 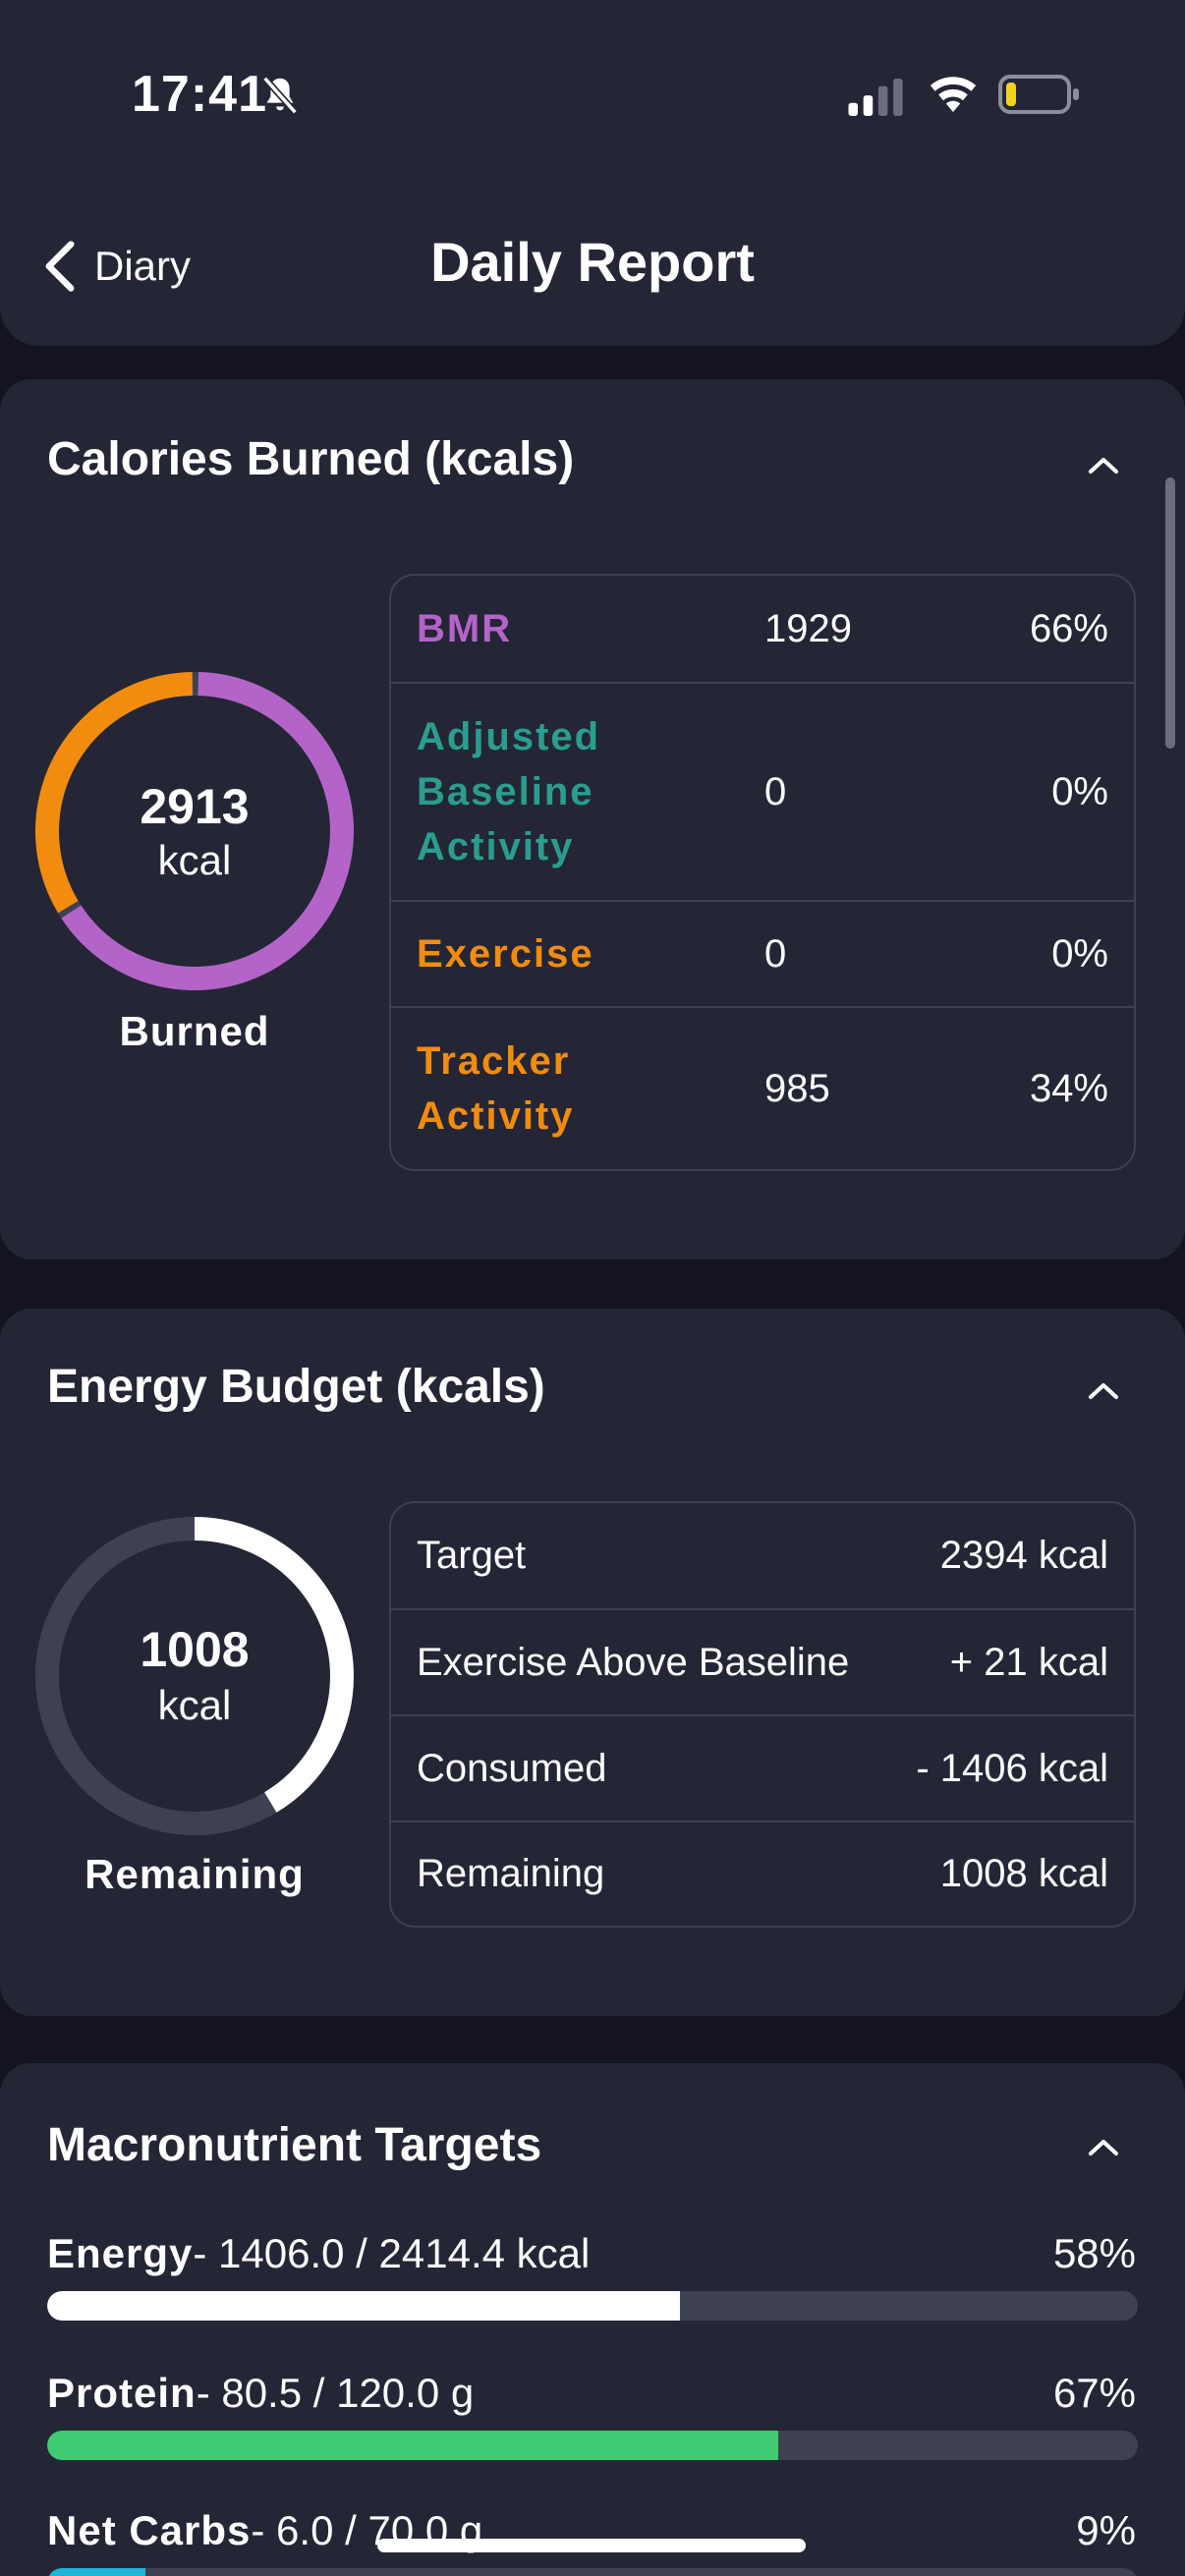 I want to click on bell-slash-icon, so click(x=280, y=95).